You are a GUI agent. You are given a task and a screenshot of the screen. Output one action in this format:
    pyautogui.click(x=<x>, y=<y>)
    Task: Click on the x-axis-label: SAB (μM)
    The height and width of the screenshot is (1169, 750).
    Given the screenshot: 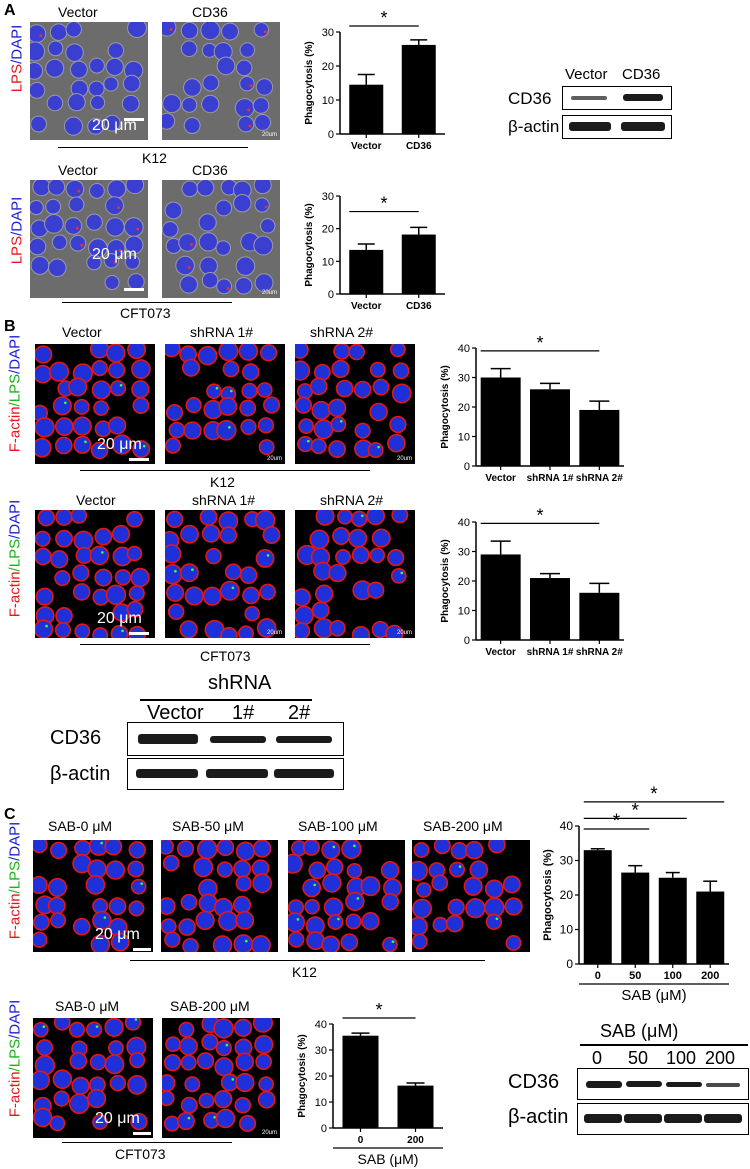 What is the action you would take?
    pyautogui.click(x=653, y=995)
    